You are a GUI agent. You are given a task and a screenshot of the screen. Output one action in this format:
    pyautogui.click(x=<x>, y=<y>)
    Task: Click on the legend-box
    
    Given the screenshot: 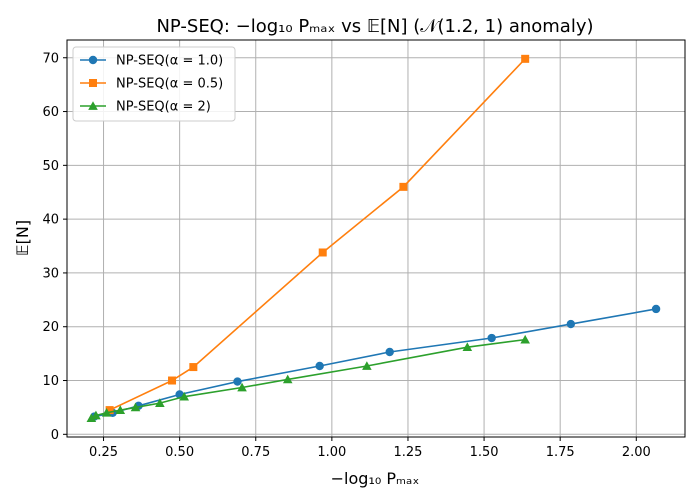 What is the action you would take?
    pyautogui.click(x=154, y=84)
    